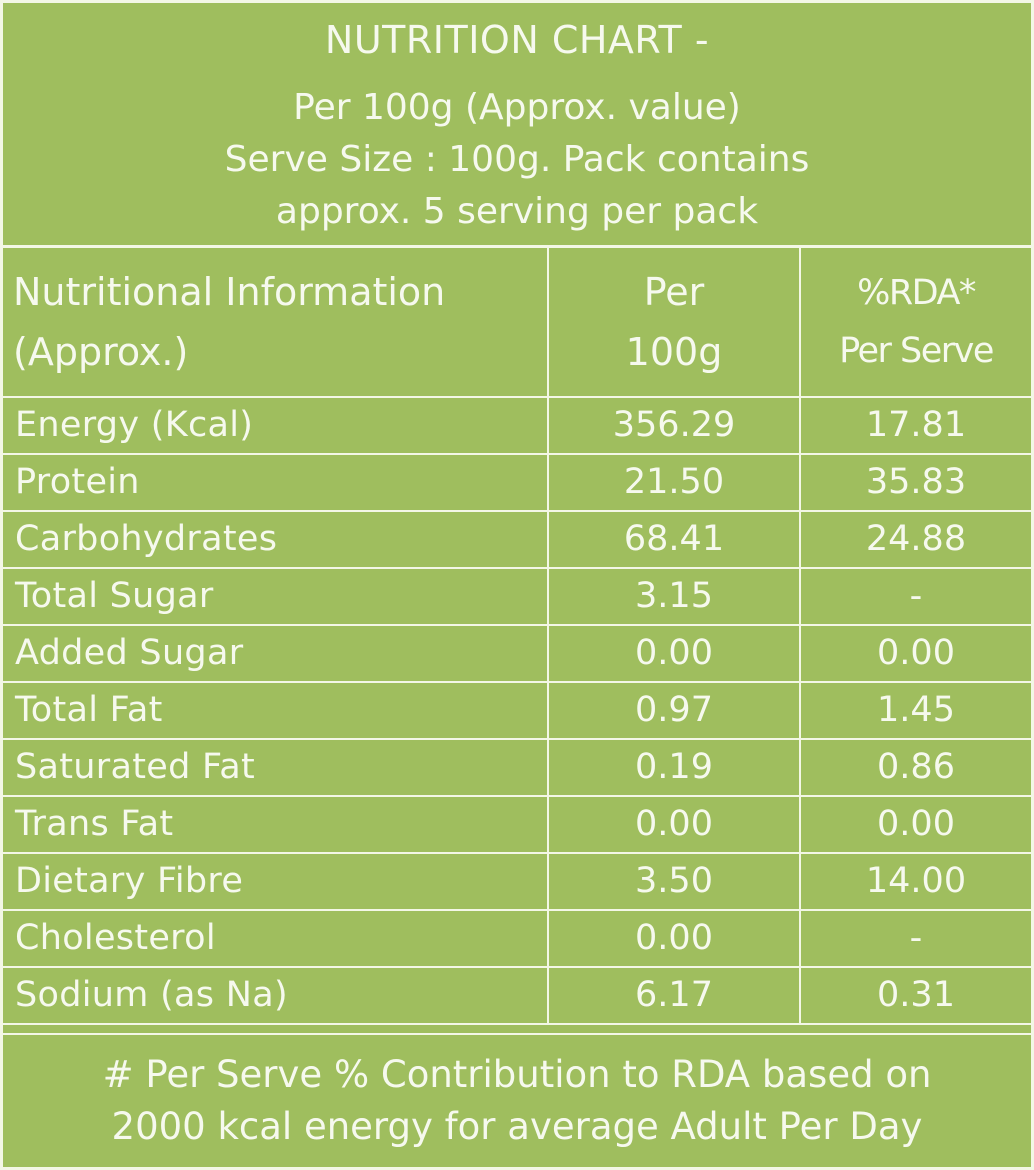 The width and height of the screenshot is (1034, 1170). What do you see at coordinates (915, 995) in the screenshot?
I see `rda-value: 0.31` at bounding box center [915, 995].